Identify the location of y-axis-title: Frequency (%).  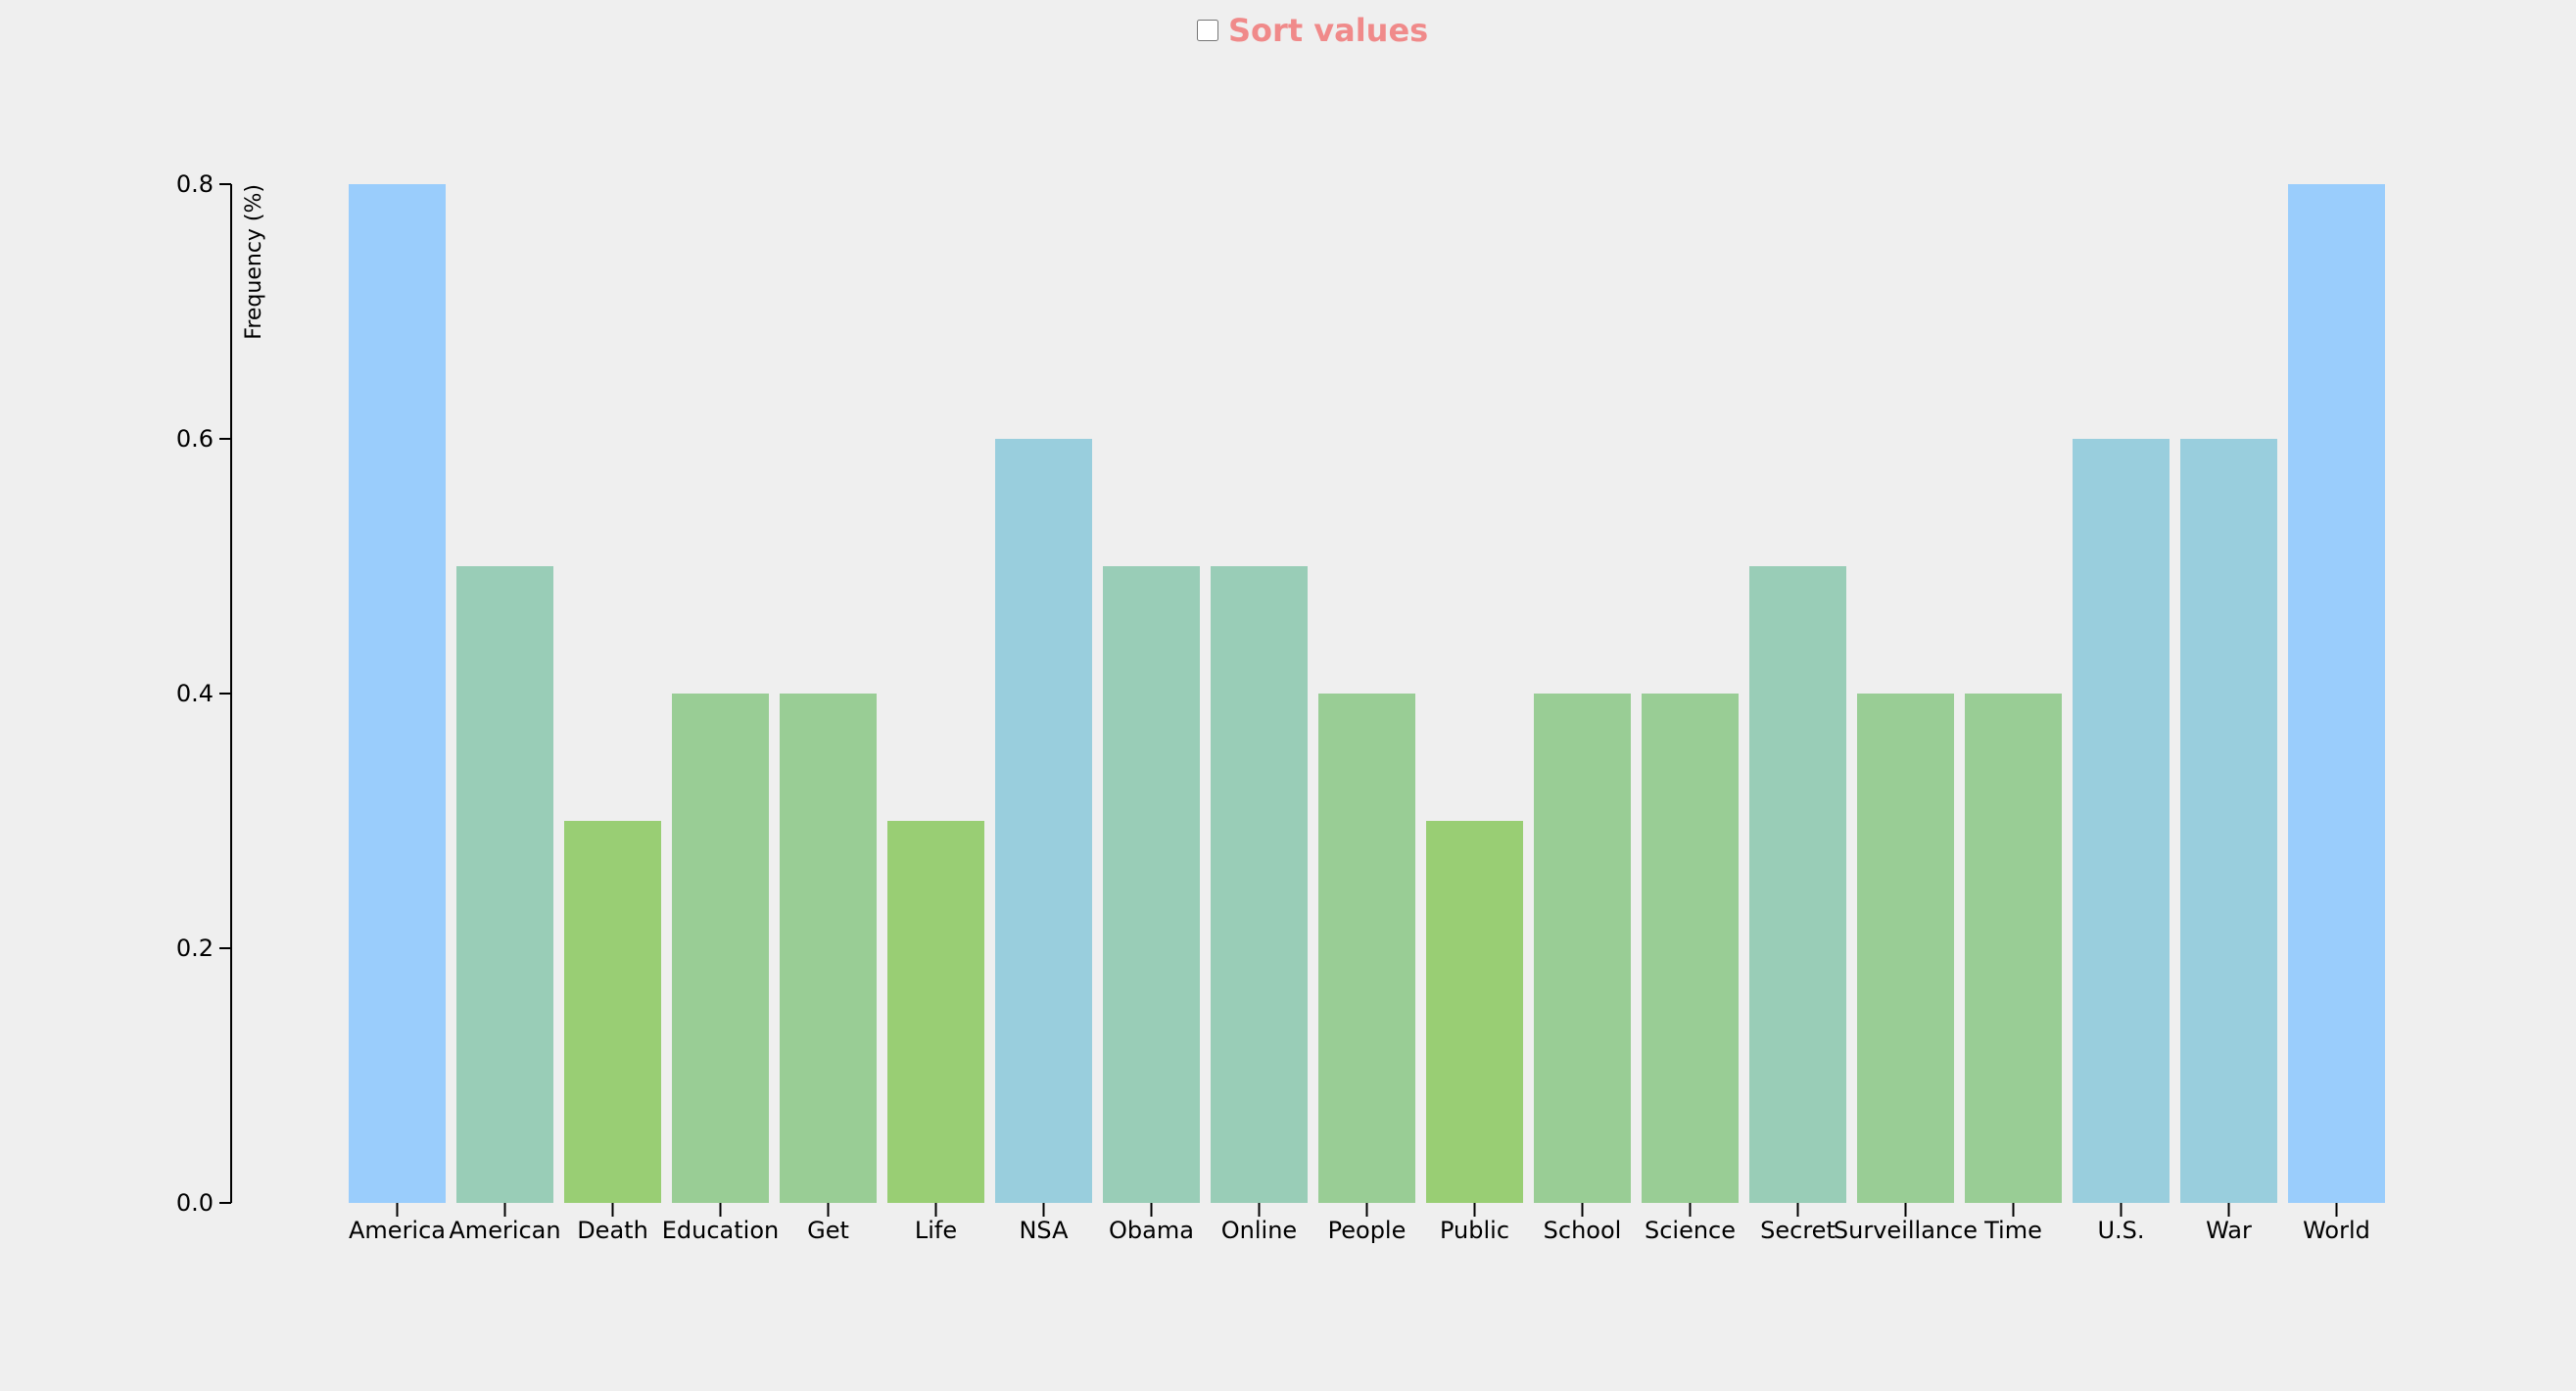
(254, 262).